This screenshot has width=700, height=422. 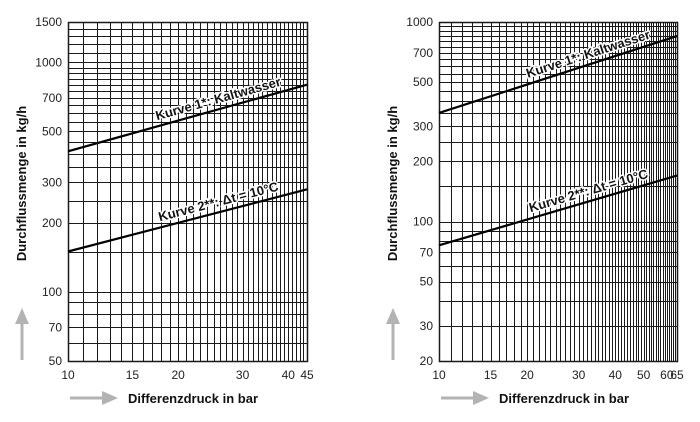 I want to click on x-tick-label: 50, so click(x=644, y=375).